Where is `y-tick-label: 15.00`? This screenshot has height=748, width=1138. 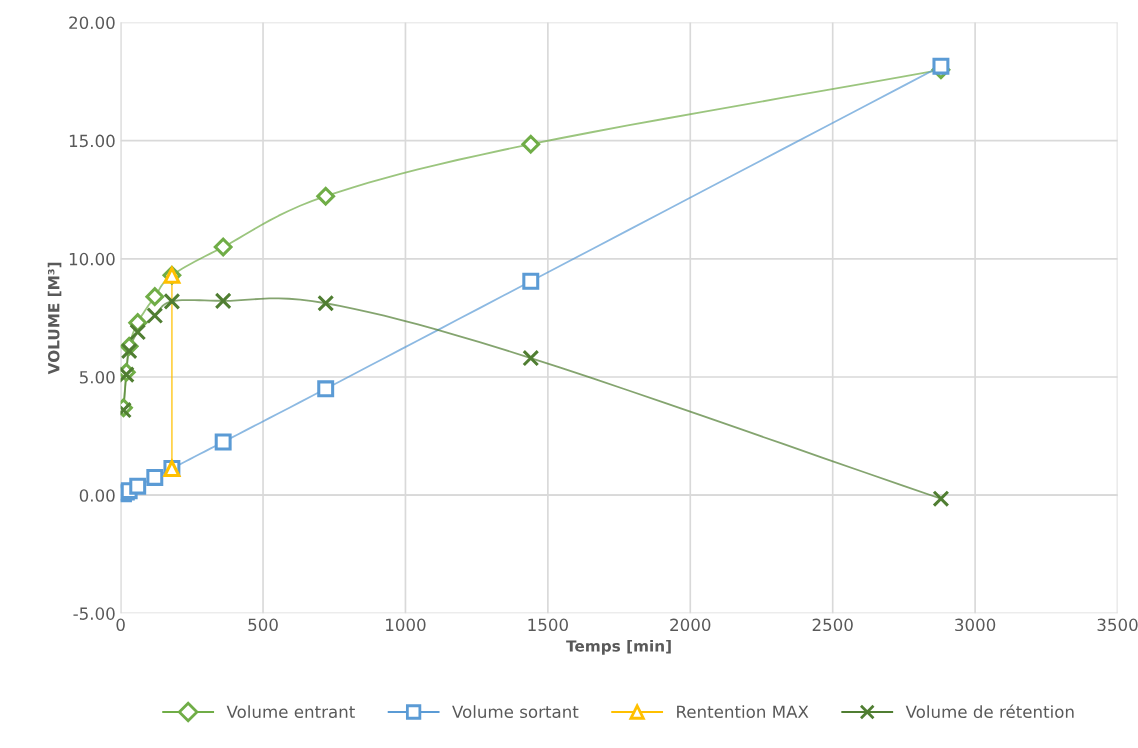
y-tick-label: 15.00 is located at coordinates (92, 141).